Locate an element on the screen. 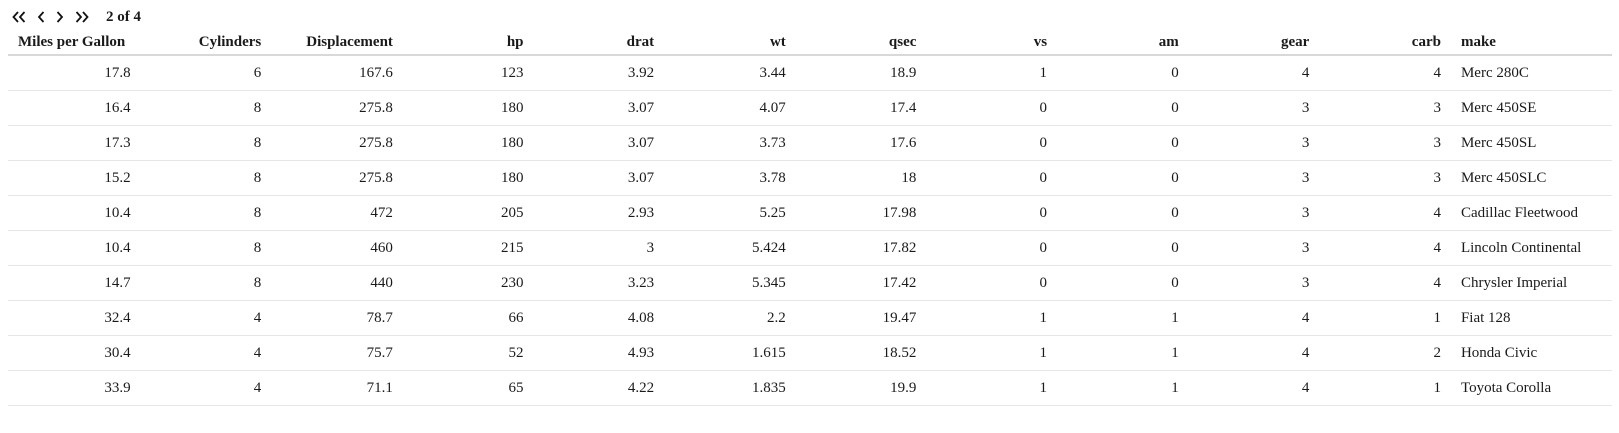 The height and width of the screenshot is (433, 1619). table-row: 16.4 8 275.8 180 3.07 4.07 17.4 0 0 3 3 Merc 450SE is located at coordinates (810, 108).